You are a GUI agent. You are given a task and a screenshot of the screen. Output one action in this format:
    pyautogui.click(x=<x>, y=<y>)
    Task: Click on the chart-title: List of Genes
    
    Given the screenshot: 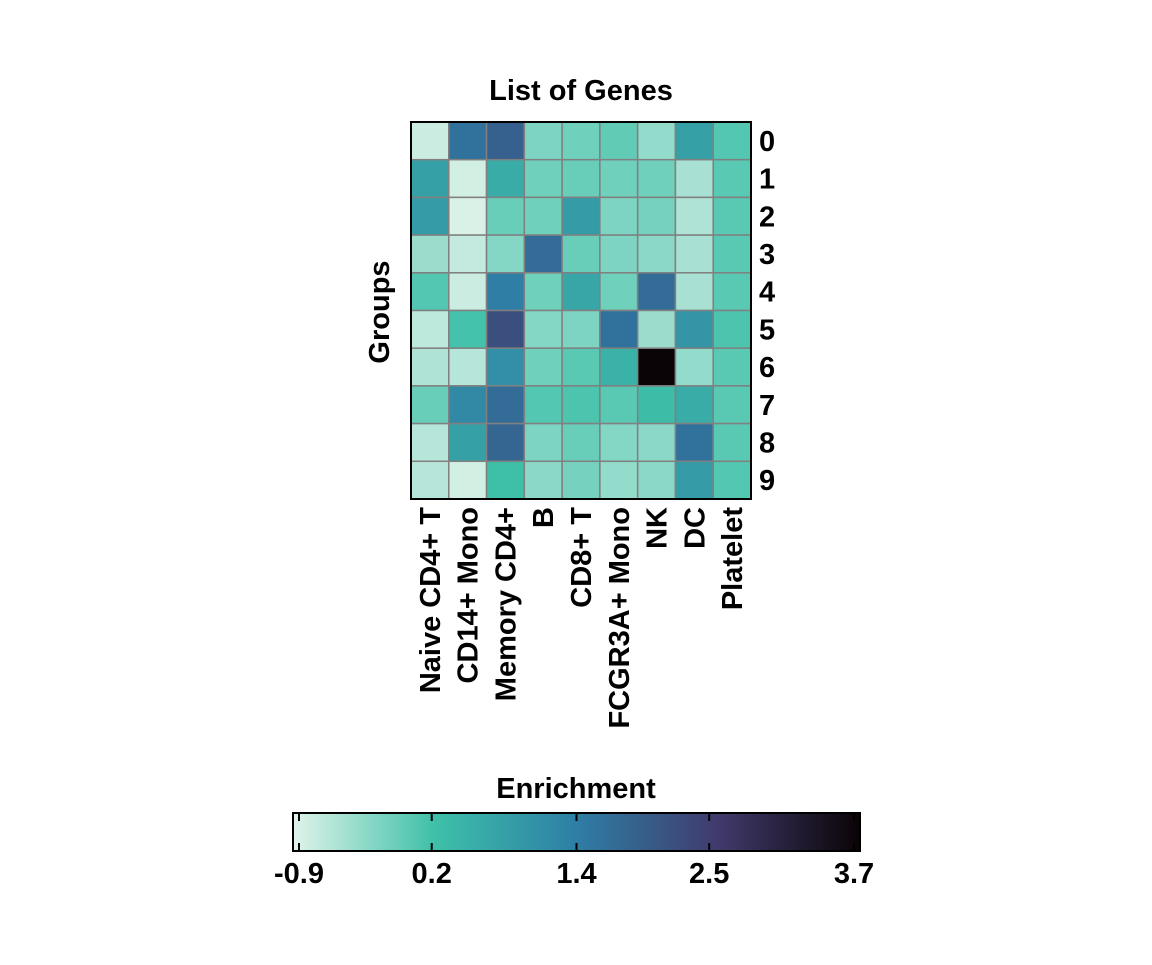 What is the action you would take?
    pyautogui.click(x=581, y=91)
    